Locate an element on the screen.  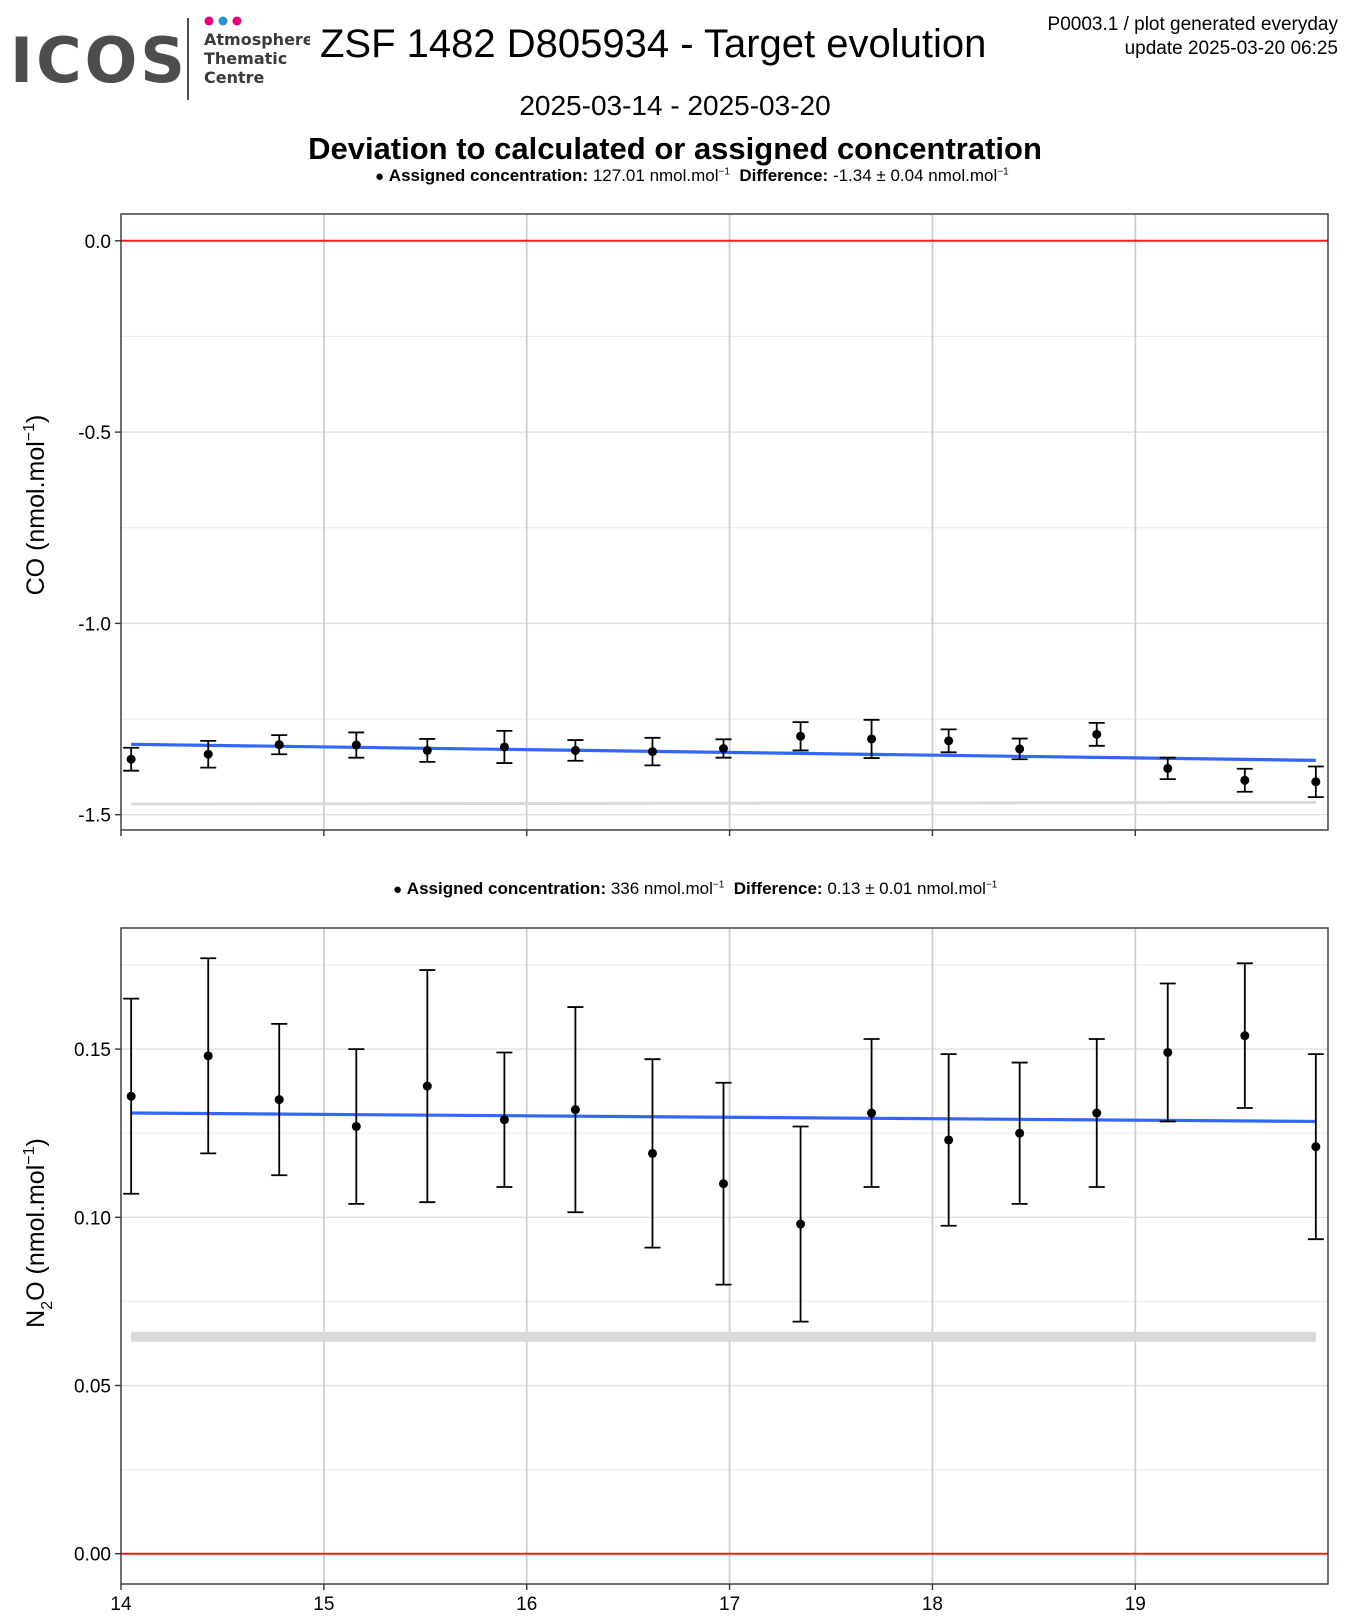
n2o-x-tick-label: 17 is located at coordinates (729, 1604).